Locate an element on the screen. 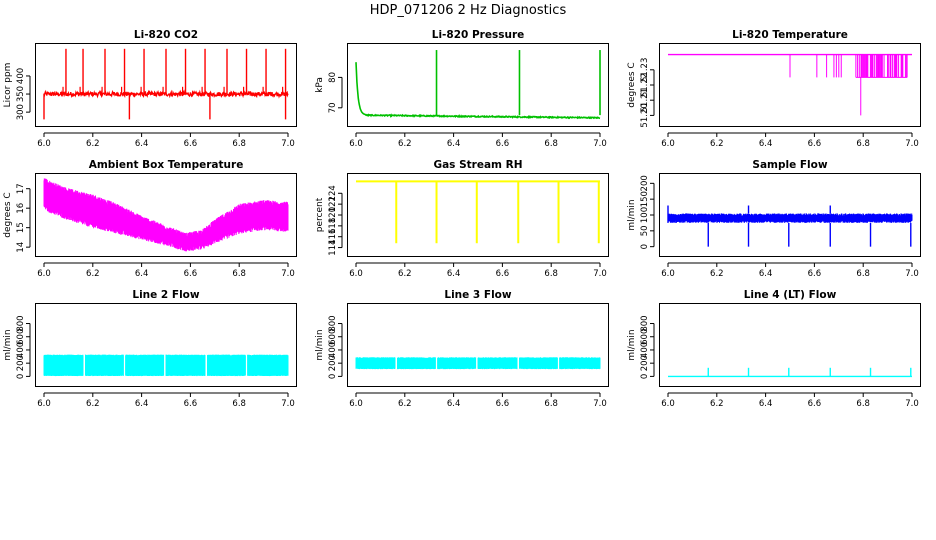  chart-7-band is located at coordinates (166, 365).